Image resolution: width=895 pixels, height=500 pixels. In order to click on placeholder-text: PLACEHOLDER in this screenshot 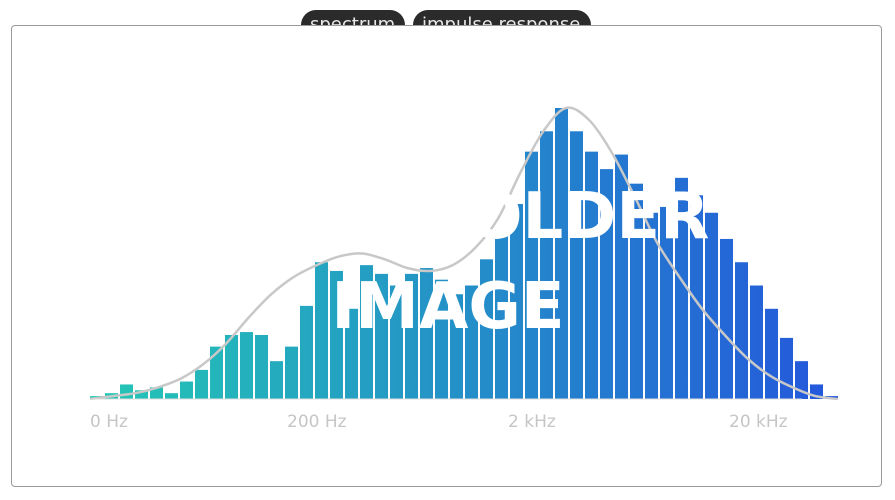, I will do `click(448, 217)`.